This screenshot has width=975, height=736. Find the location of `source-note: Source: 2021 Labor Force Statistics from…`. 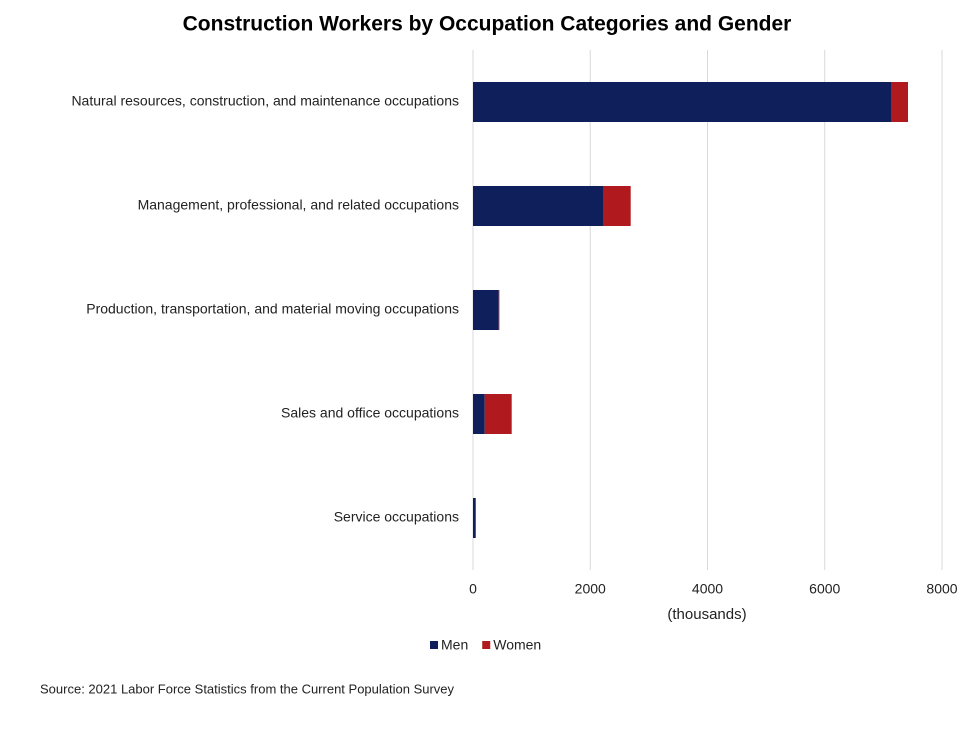

source-note: Source: 2021 Labor Force Statistics from… is located at coordinates (247, 688).